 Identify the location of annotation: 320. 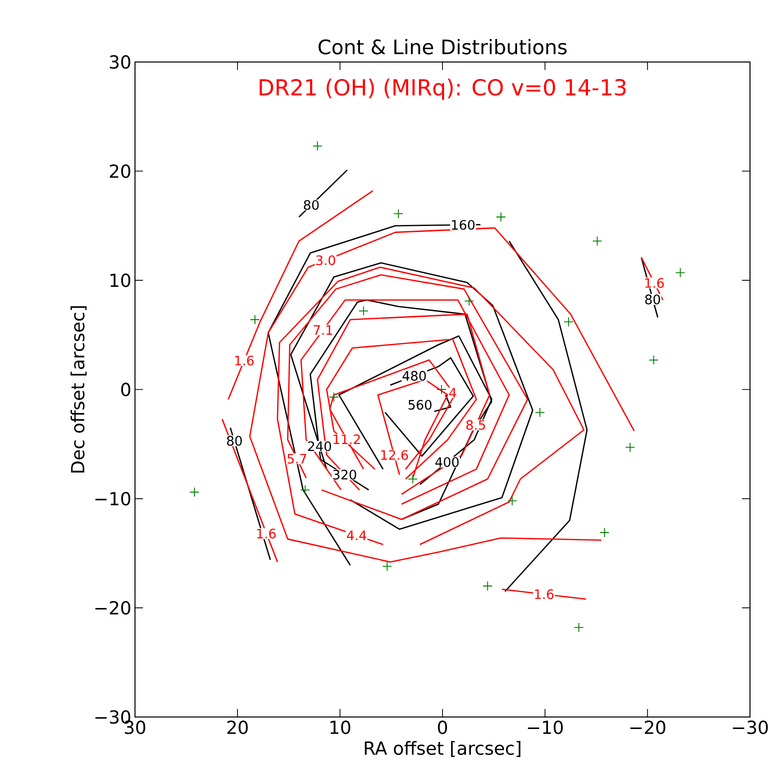
(344, 475).